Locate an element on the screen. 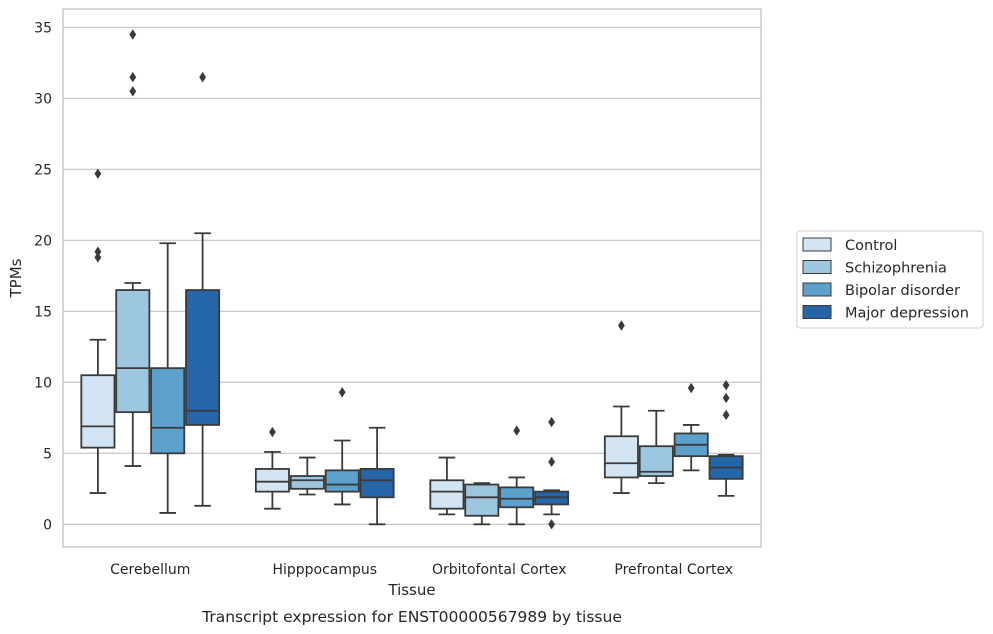 The image size is (993, 634). legend-entry: Bipolar disorder is located at coordinates (902, 291).